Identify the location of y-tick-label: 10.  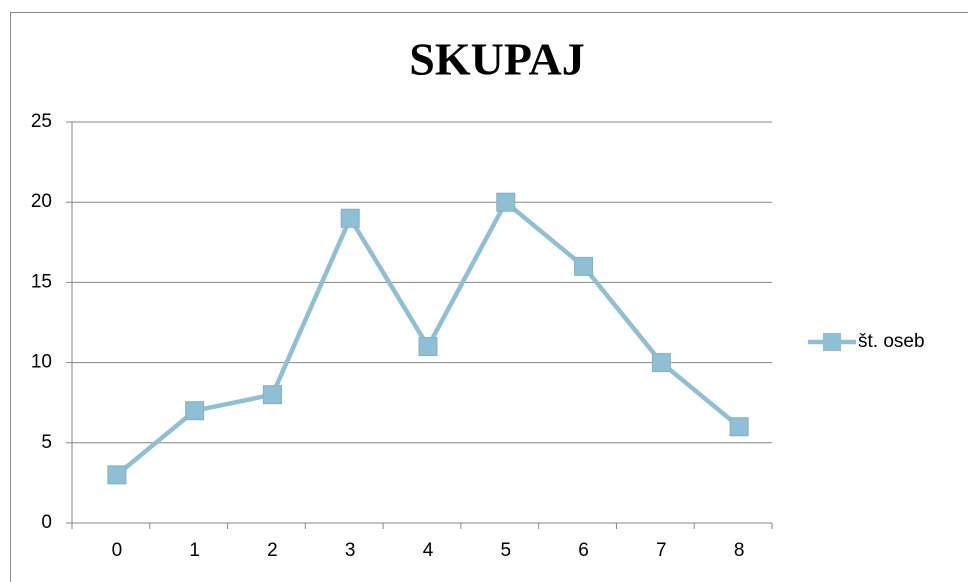
(41, 362).